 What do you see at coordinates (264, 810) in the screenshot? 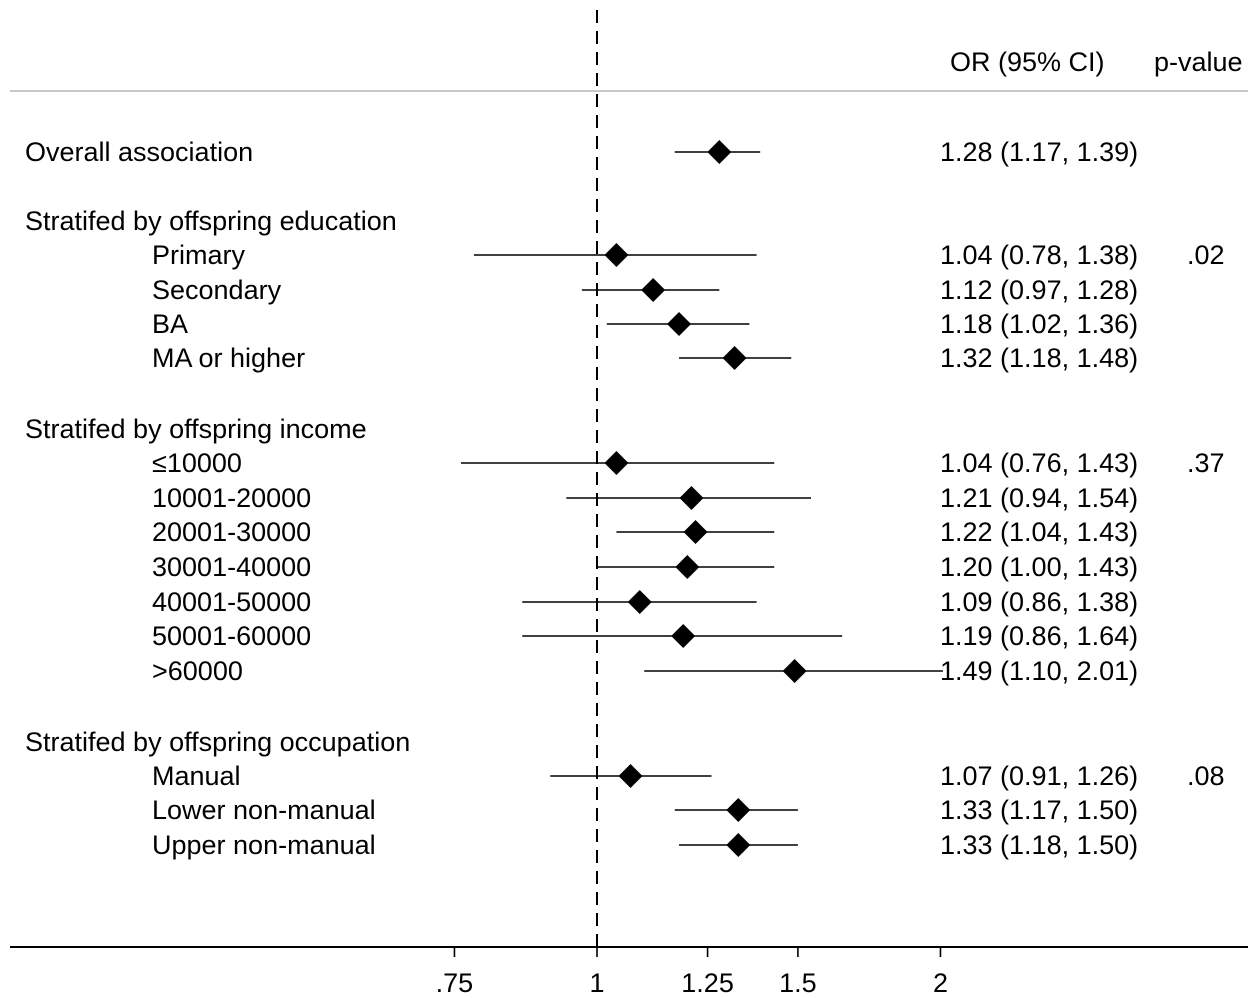
I see `row-label: Lower non-manual` at bounding box center [264, 810].